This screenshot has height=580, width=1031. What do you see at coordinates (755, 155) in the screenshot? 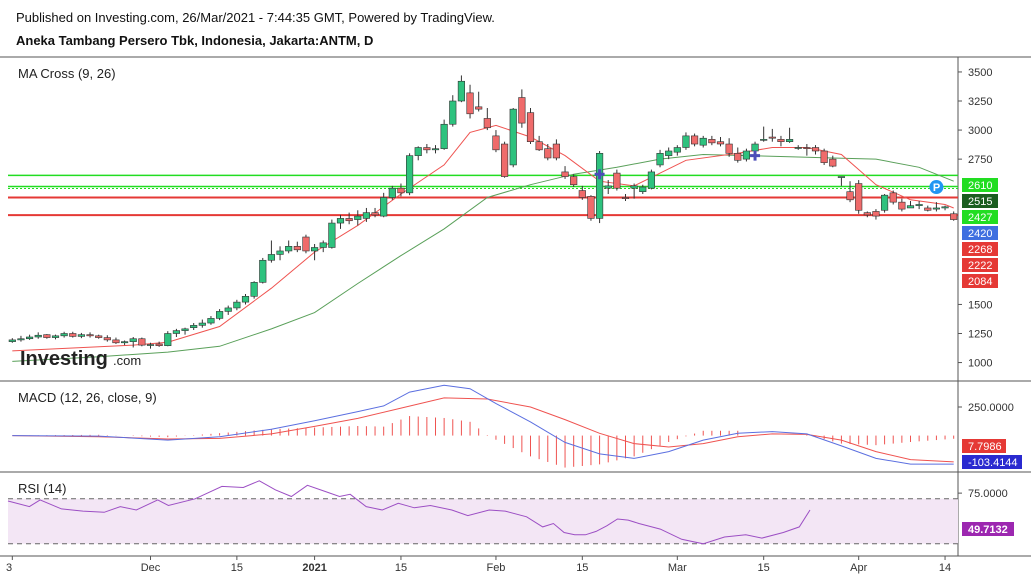
I see `ma-cross-marker` at bounding box center [755, 155].